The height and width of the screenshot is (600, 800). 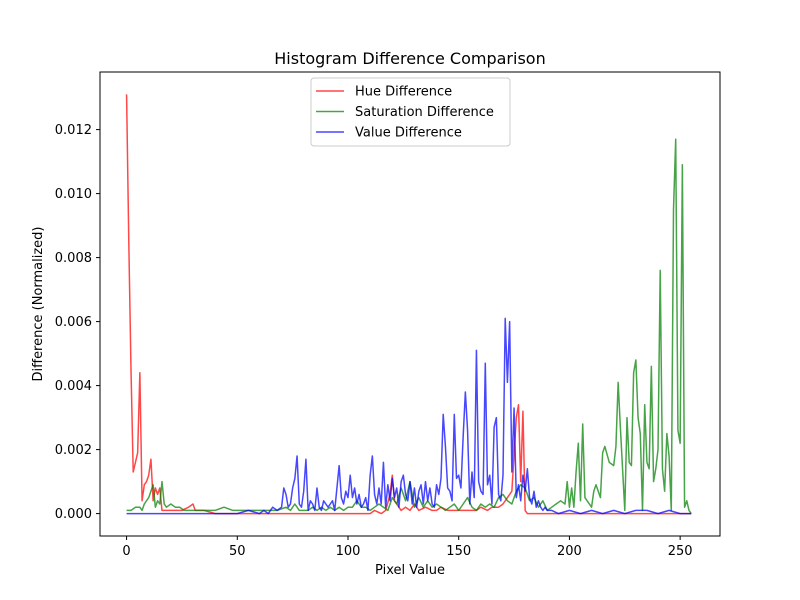 What do you see at coordinates (407, 547) in the screenshot?
I see `x-axis-ticks: 0 50 100 150 200 250` at bounding box center [407, 547].